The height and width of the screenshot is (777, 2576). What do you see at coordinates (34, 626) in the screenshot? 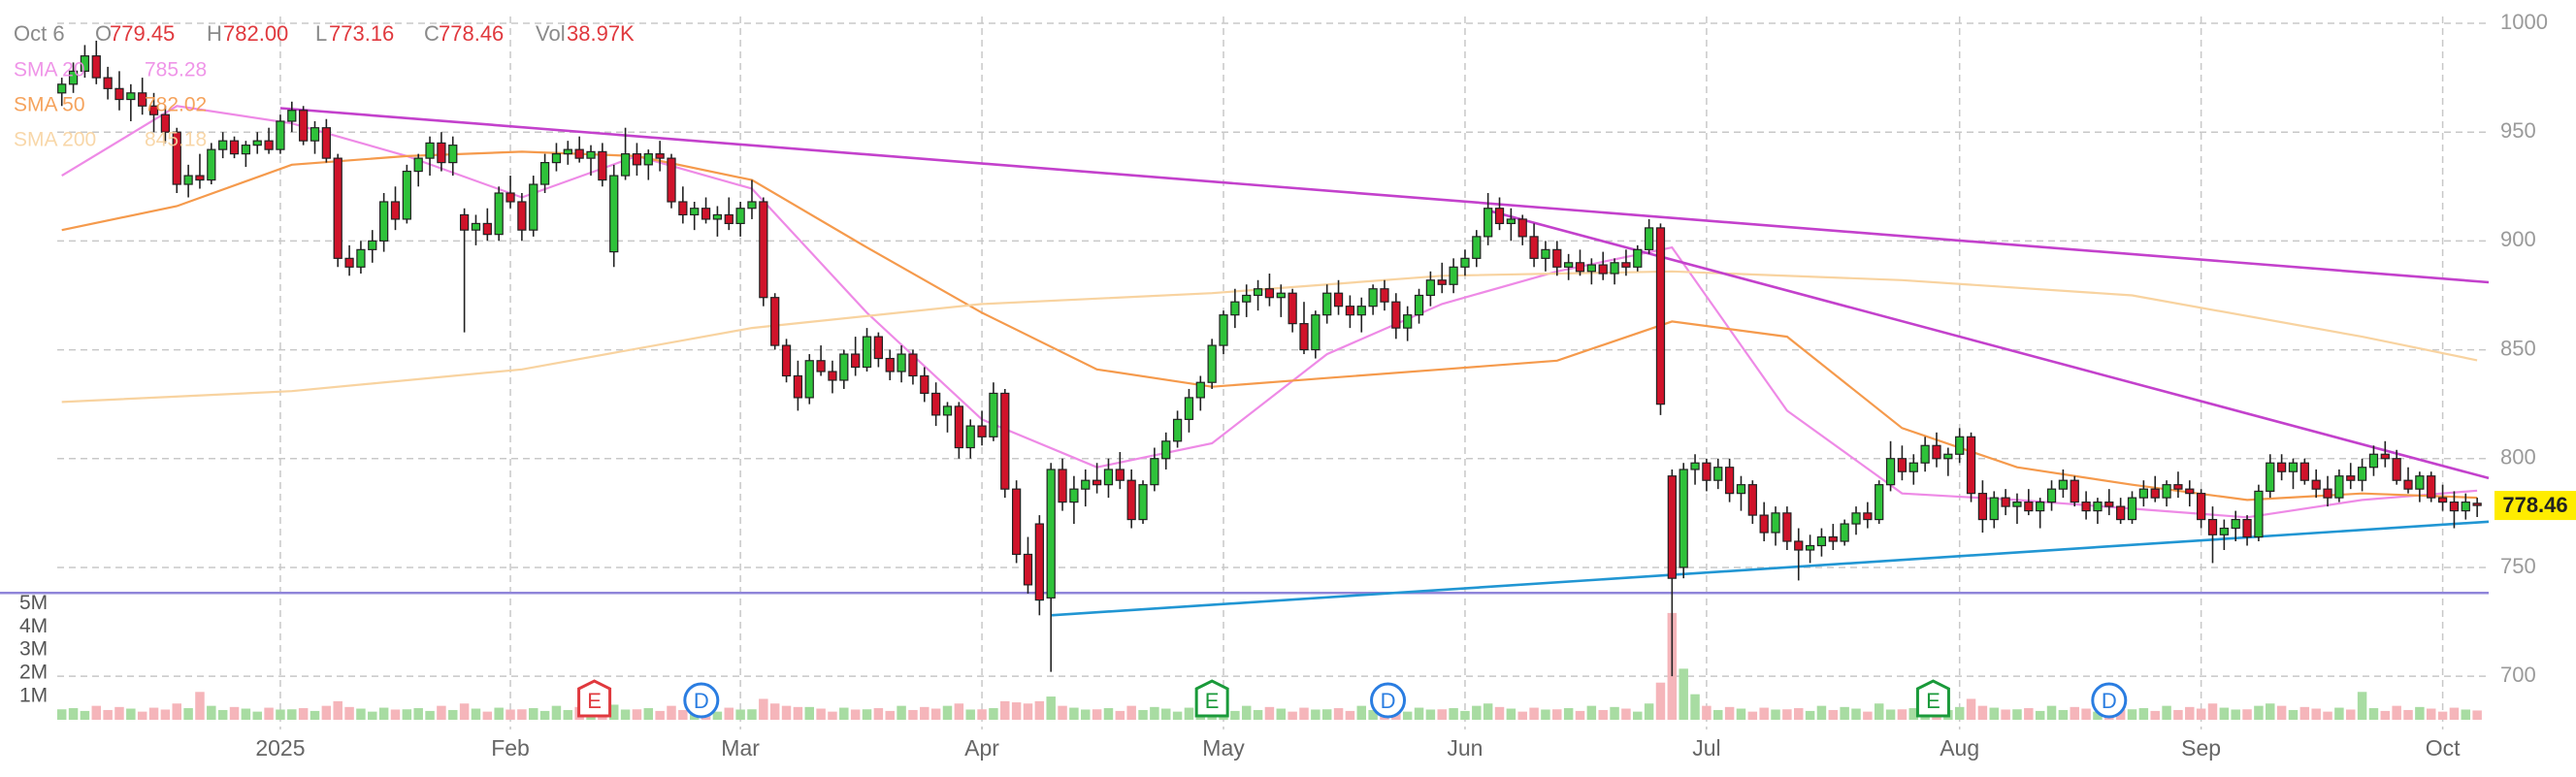
I see `volume-tick-label: 4M` at bounding box center [34, 626].